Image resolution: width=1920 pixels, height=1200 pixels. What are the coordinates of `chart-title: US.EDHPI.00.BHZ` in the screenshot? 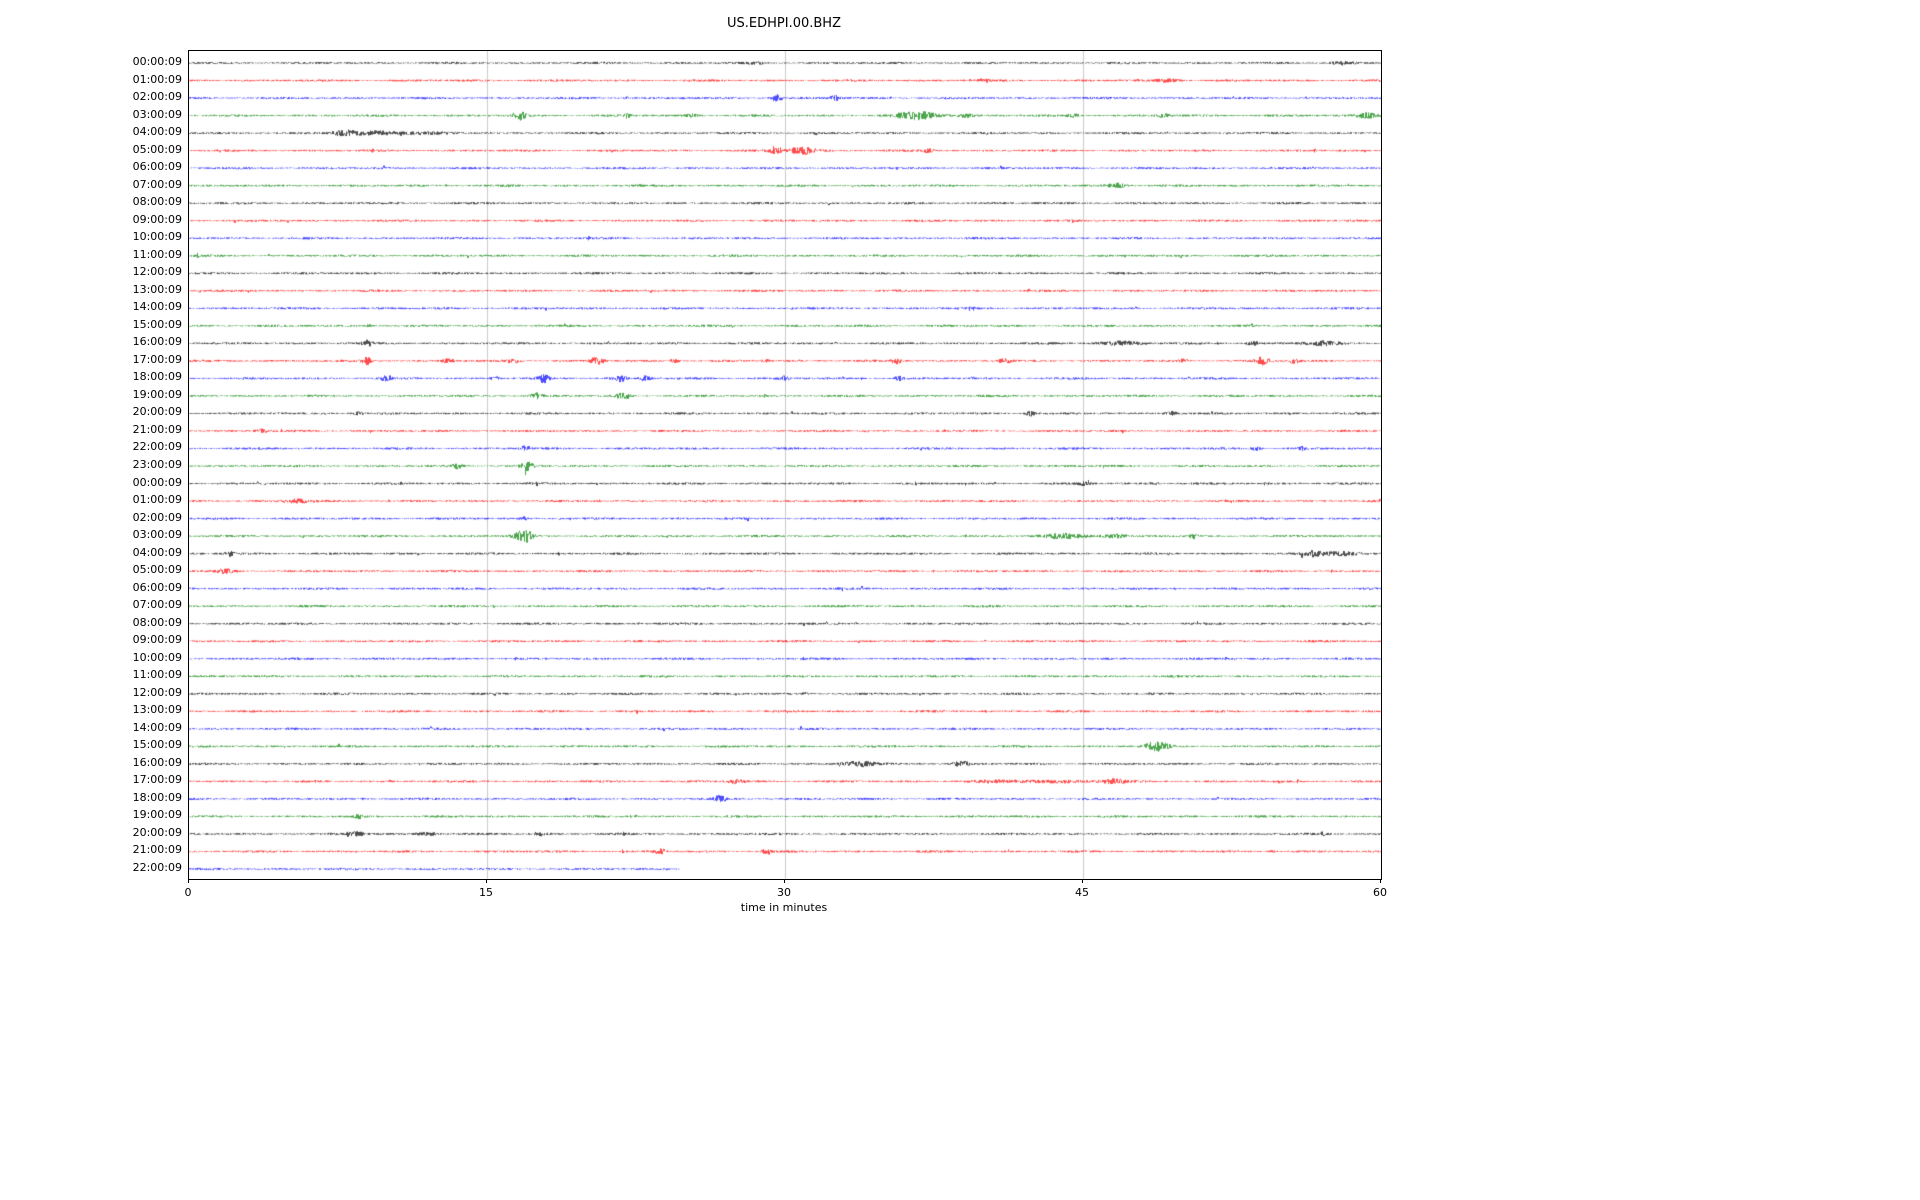 It's located at (784, 23).